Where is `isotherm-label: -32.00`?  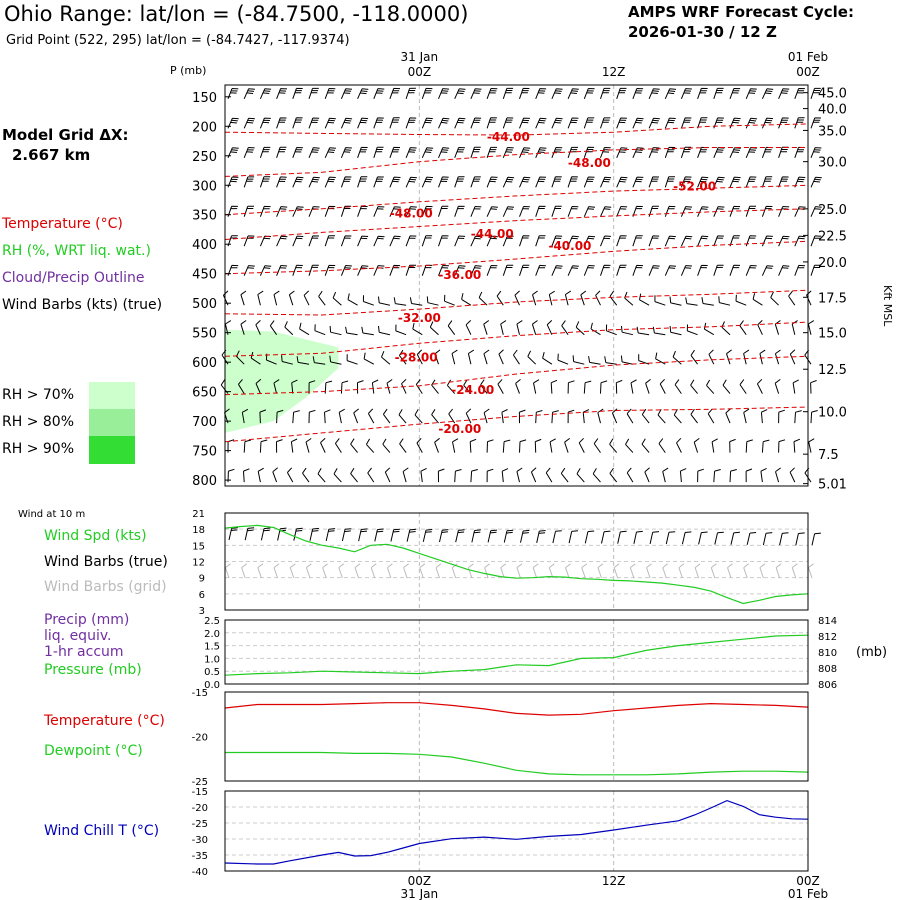 isotherm-label: -32.00 is located at coordinates (419, 318).